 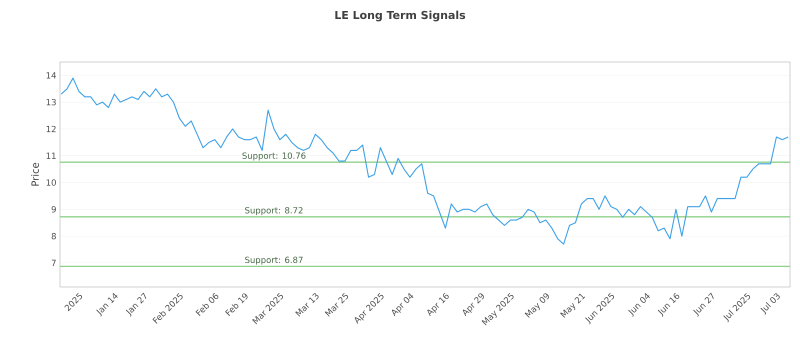 I want to click on x-tick-label: Jul 03, so click(x=770, y=304).